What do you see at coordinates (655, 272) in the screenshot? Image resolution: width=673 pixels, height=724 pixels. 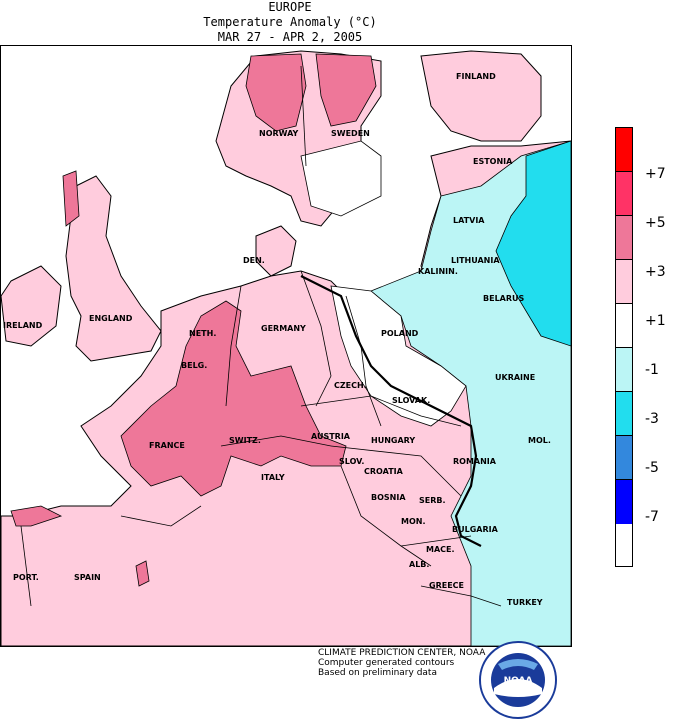 I see `legend-tick: +3` at bounding box center [655, 272].